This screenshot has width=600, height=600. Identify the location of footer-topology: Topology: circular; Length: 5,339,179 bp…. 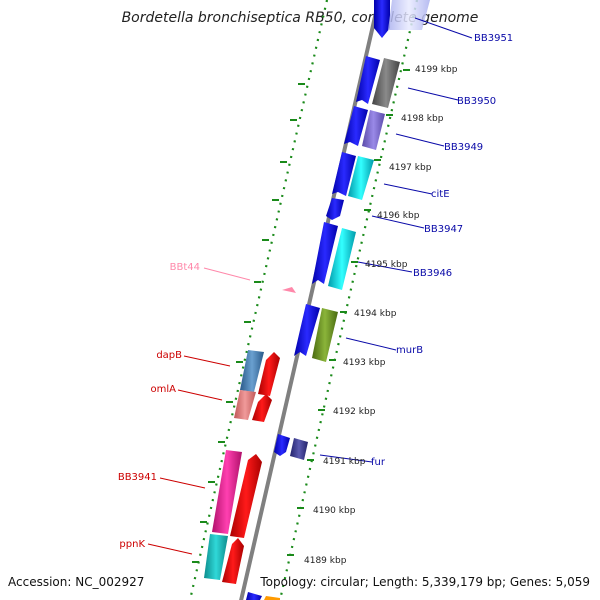
(424, 582).